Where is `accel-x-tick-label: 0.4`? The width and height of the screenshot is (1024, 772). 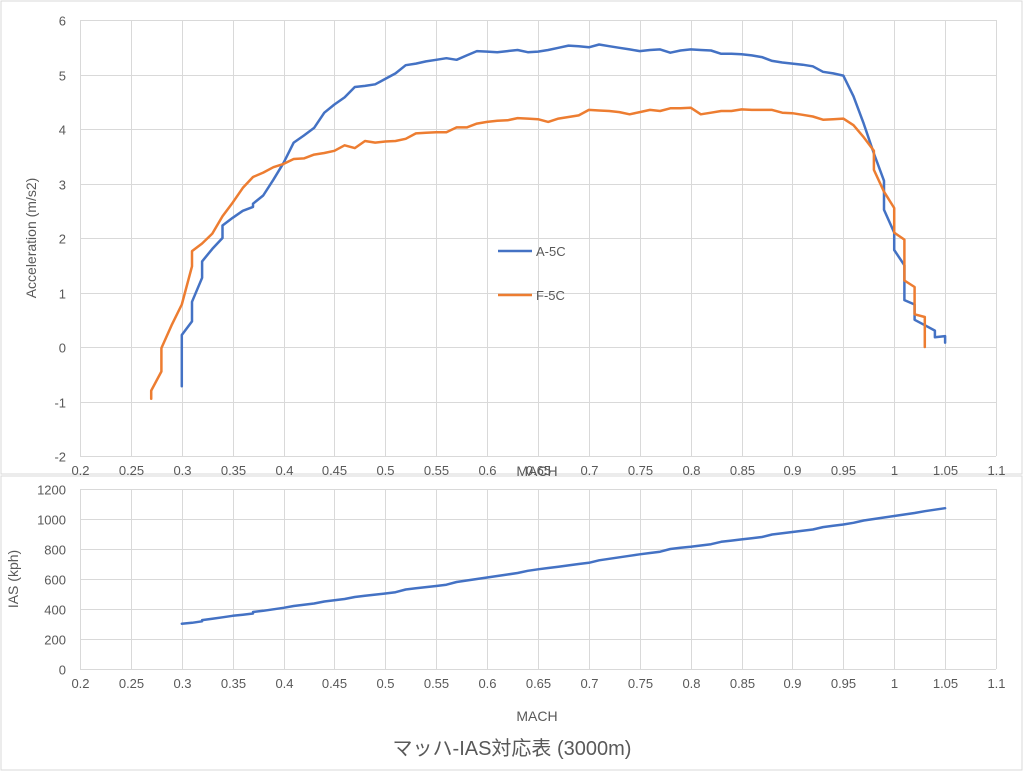
accel-x-tick-label: 0.4 is located at coordinates (284, 470).